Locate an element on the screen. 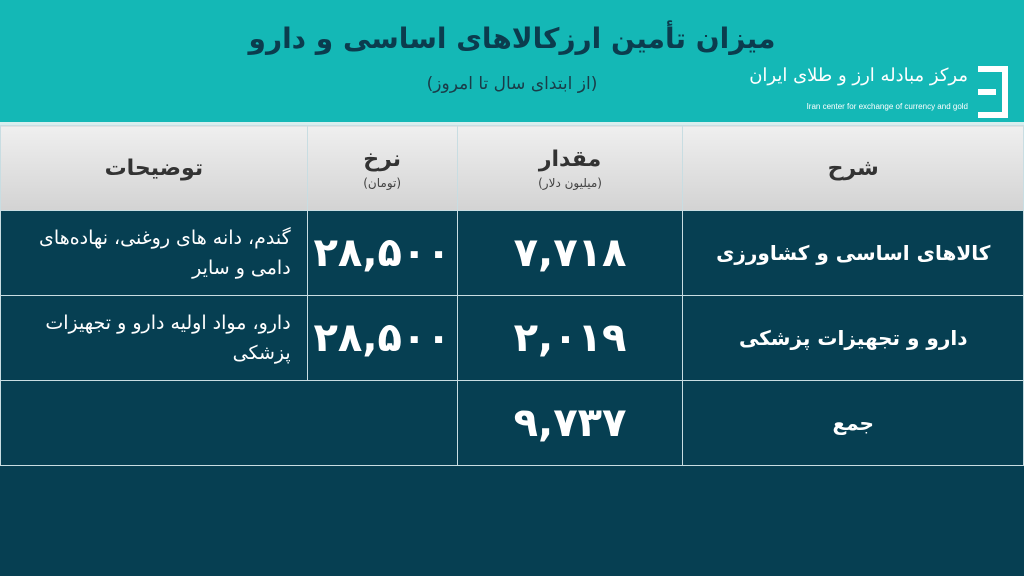 Image resolution: width=1024 pixels, height=576 pixels. column-header-rate: نرخ (تومان) is located at coordinates (382, 168).